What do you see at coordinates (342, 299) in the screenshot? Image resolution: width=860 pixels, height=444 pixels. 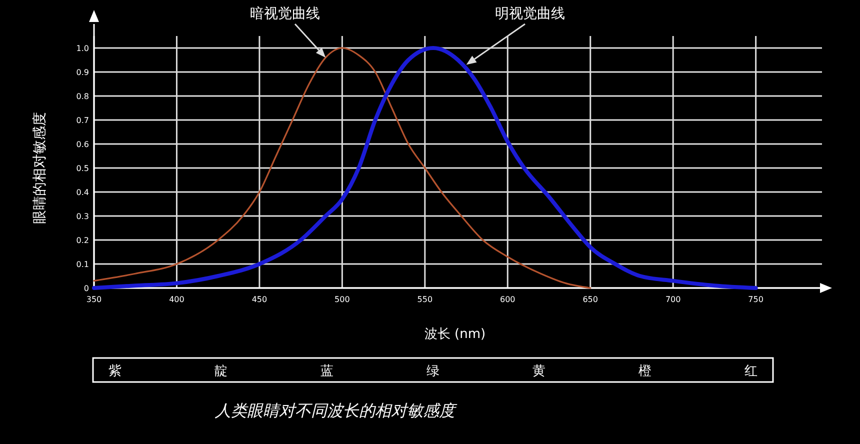 I see `x-tick-label: 500` at bounding box center [342, 299].